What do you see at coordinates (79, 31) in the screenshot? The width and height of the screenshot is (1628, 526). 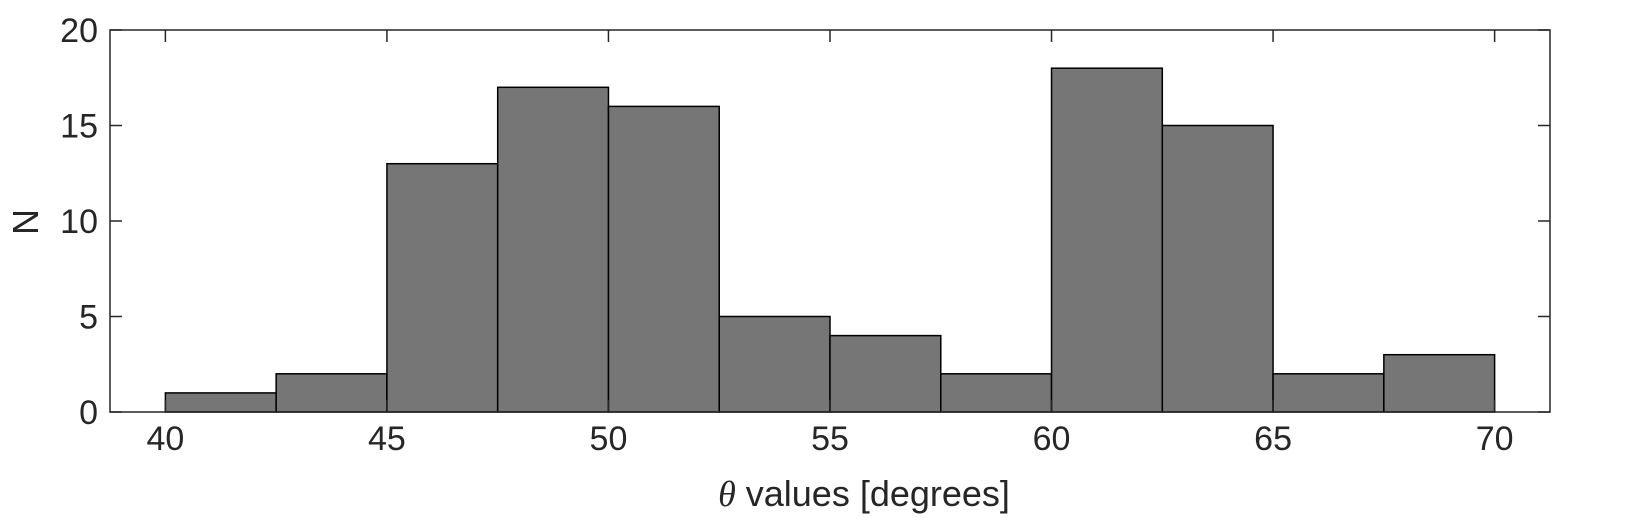 I see `y-tick-label: 20` at bounding box center [79, 31].